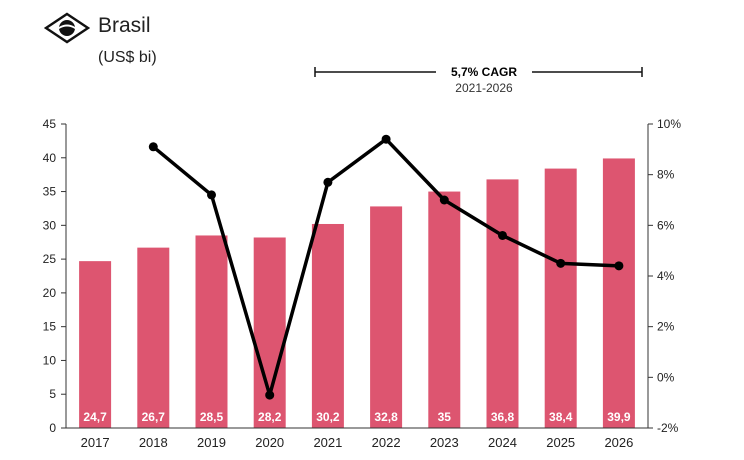 The image size is (744, 460). I want to click on y-right-tick-label: 10%, so click(669, 124).